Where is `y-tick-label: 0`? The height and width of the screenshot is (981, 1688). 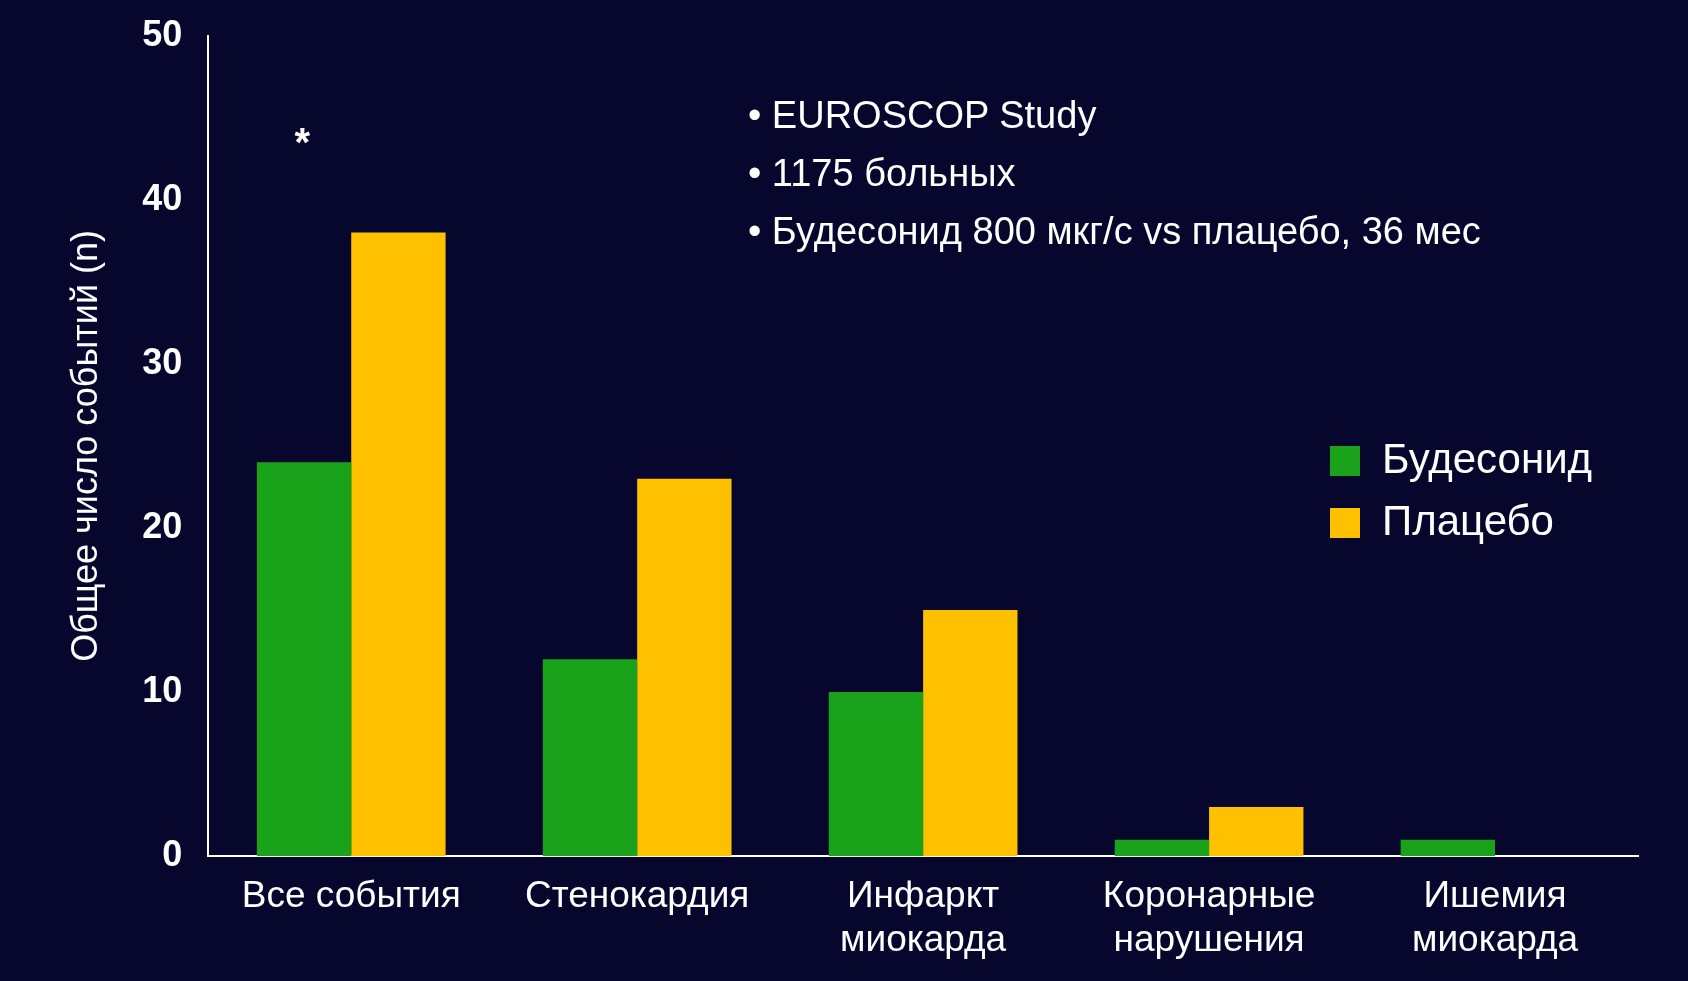 y-tick-label: 0 is located at coordinates (172, 854).